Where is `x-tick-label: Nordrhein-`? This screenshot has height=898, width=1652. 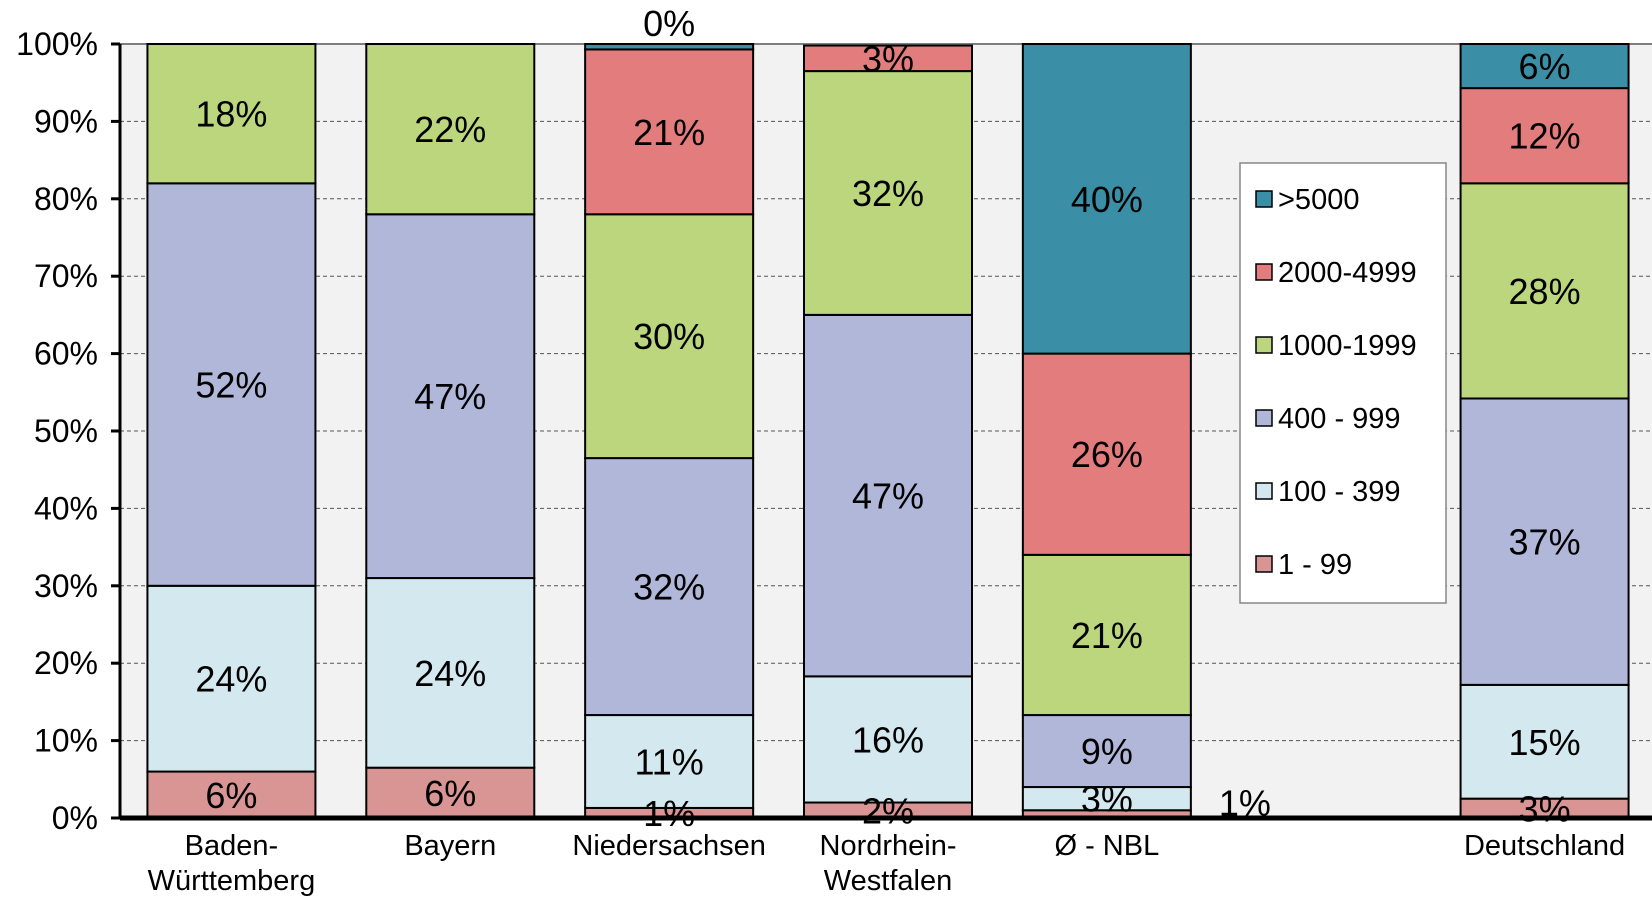
x-tick-label: Nordrhein- is located at coordinates (888, 846).